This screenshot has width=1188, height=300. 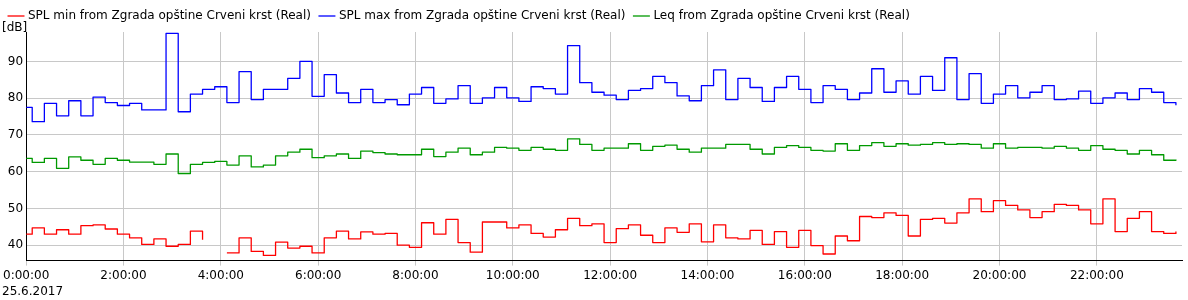 I want to click on y-tick-label: 70, so click(x=15, y=134).